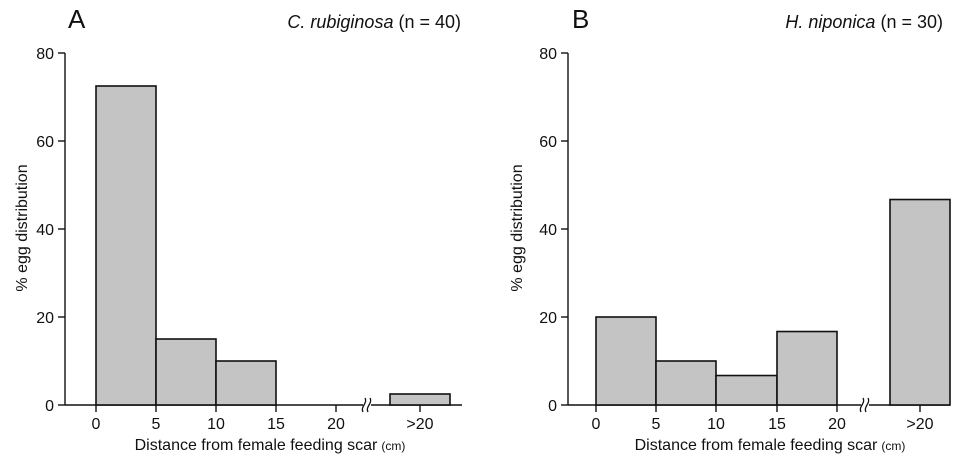 Image resolution: width=962 pixels, height=462 pixels. I want to click on panel-b-x-axis-title: Distance from female feeding scar (cm), so click(770, 445).